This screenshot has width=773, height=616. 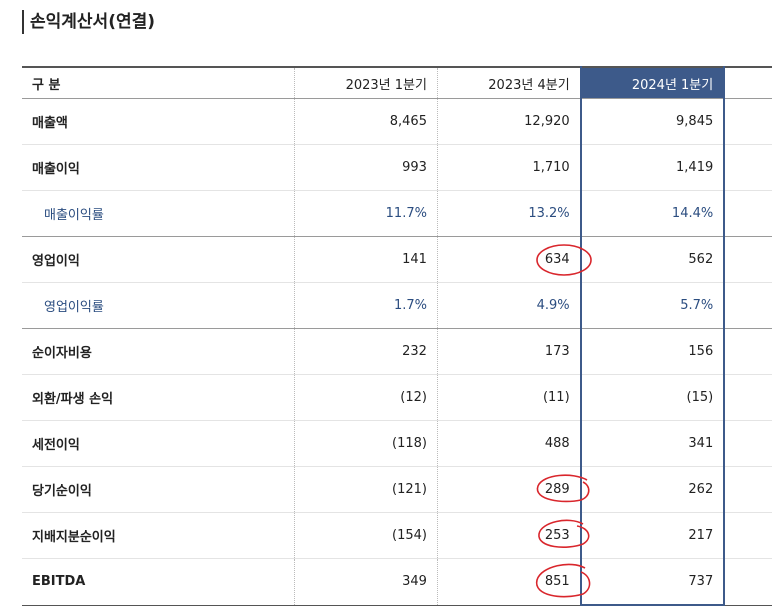 What do you see at coordinates (748, 83) in the screenshot?
I see `header-spacer` at bounding box center [748, 83].